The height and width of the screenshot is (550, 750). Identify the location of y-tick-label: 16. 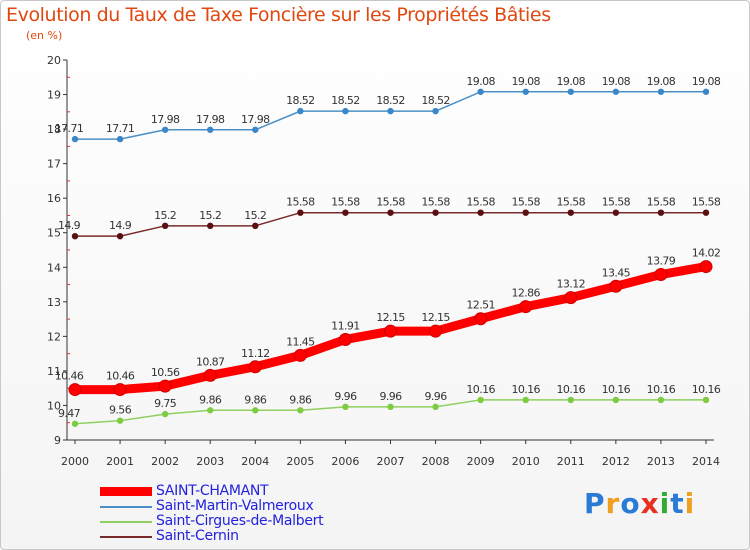
(54, 198).